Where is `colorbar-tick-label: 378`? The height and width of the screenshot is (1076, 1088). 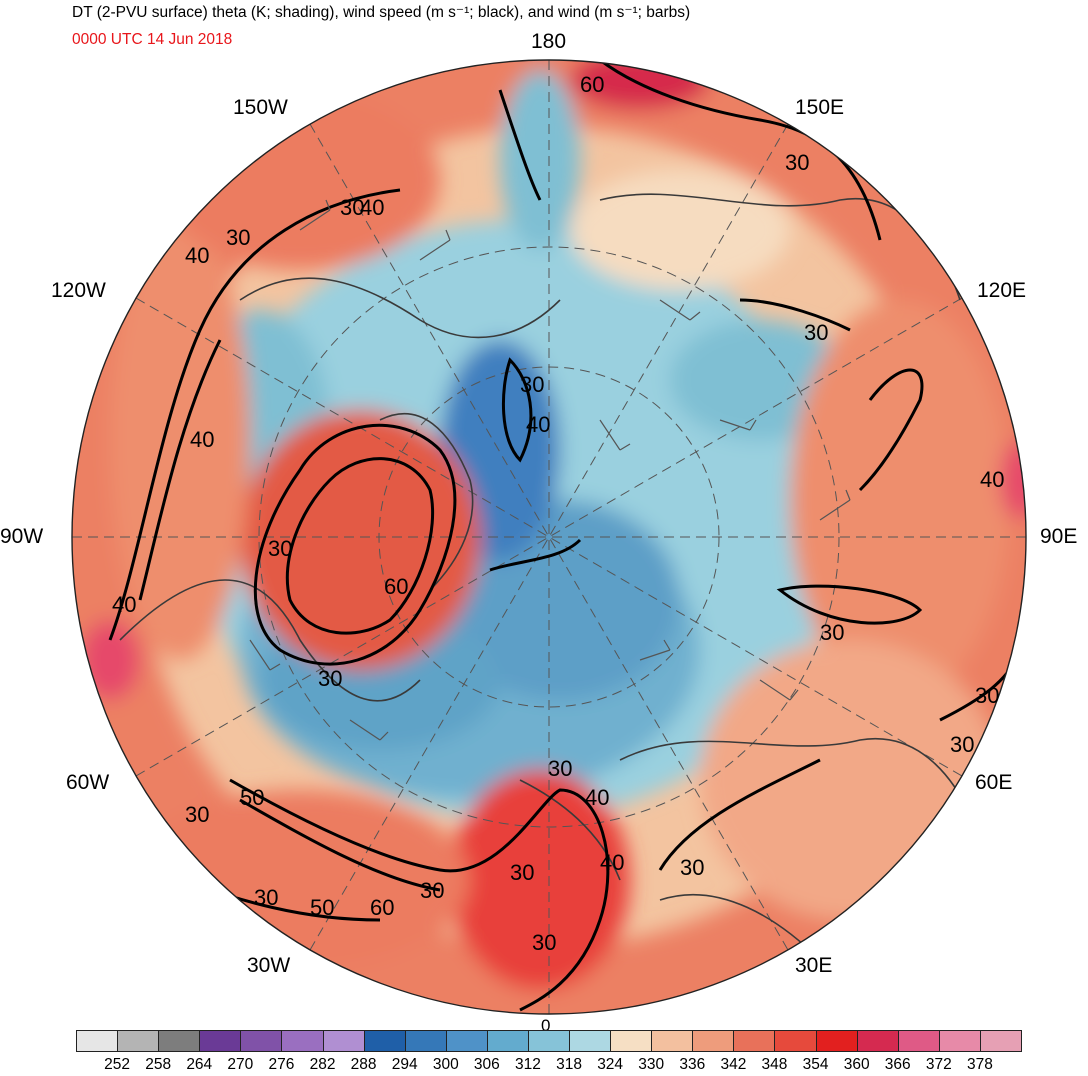
colorbar-tick-label: 378 is located at coordinates (979, 1064).